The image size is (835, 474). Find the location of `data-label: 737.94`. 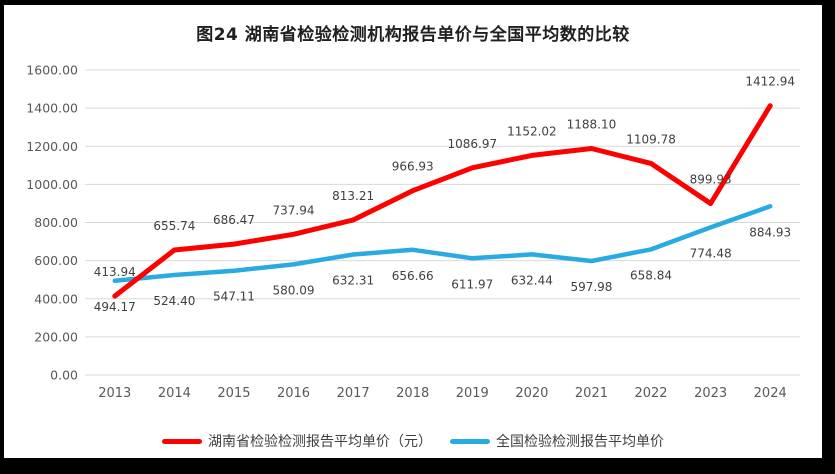

data-label: 737.94 is located at coordinates (294, 210).